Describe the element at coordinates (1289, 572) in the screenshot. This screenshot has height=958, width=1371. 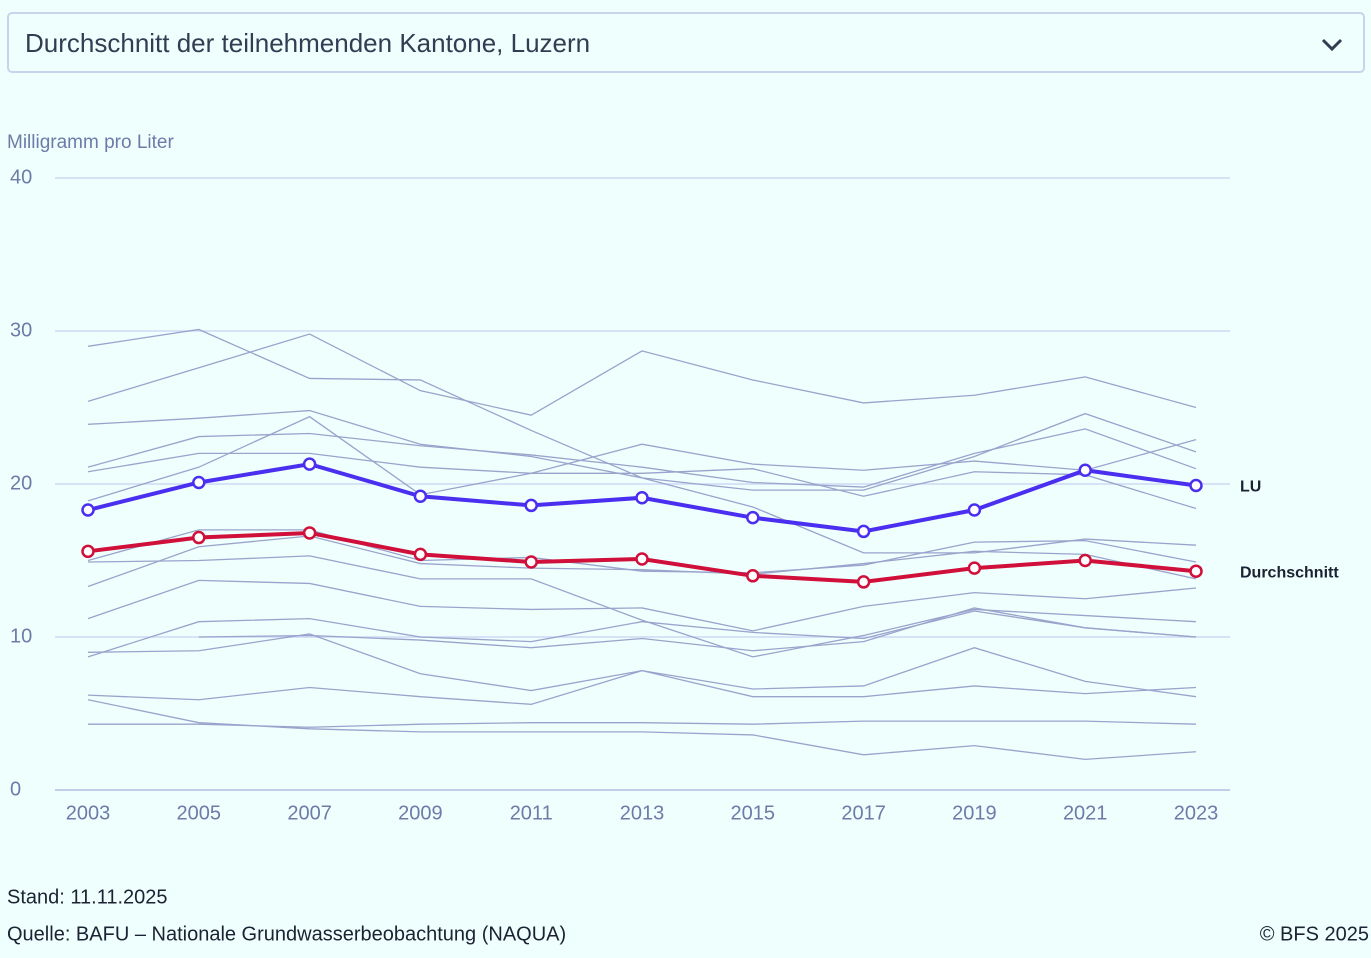
I see `series-label: Durchschnitt` at that location.